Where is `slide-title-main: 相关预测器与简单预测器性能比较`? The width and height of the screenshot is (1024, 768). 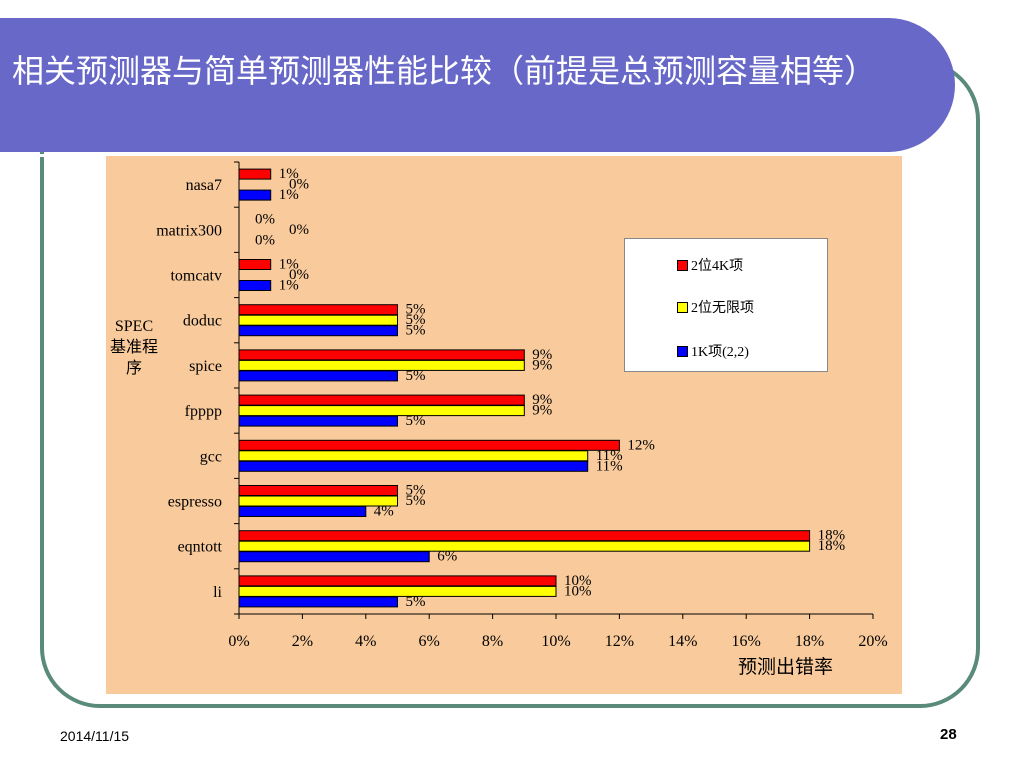
slide-title-main: 相关预测器与简单预测器性能比较 is located at coordinates (252, 71).